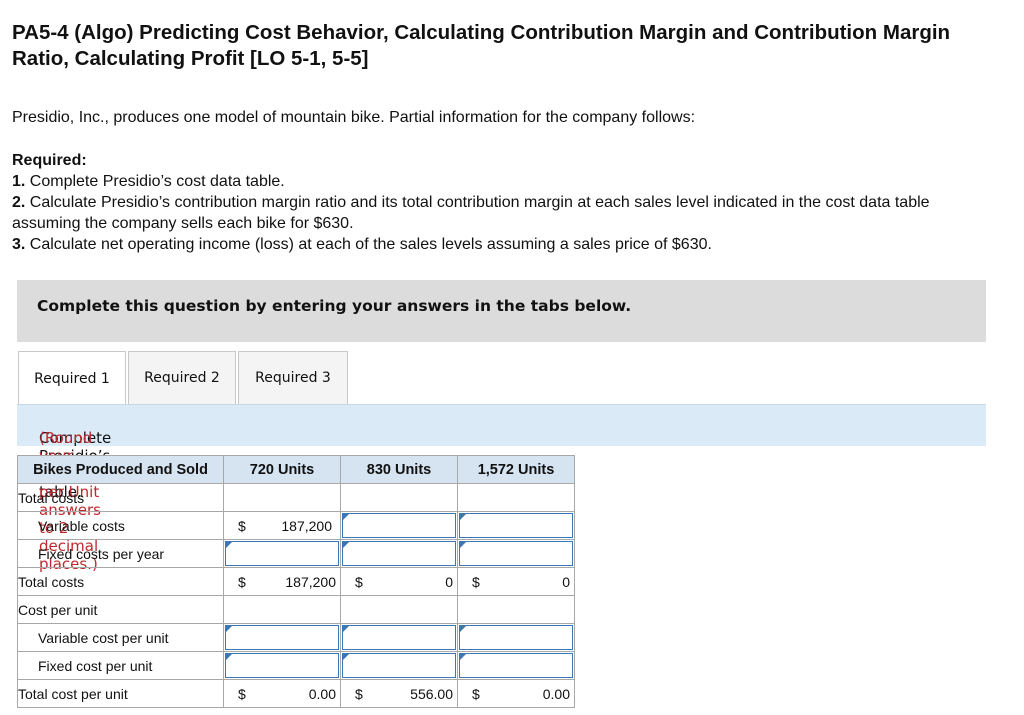  Describe the element at coordinates (449, 582) in the screenshot. I see `total-costs-830-value: 0` at that location.